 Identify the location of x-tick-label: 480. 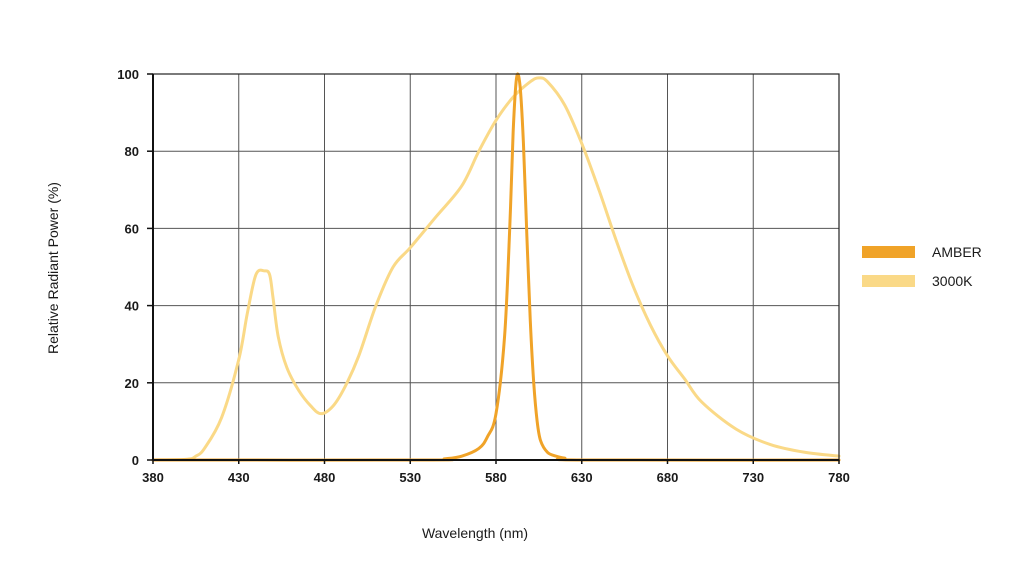
(325, 477).